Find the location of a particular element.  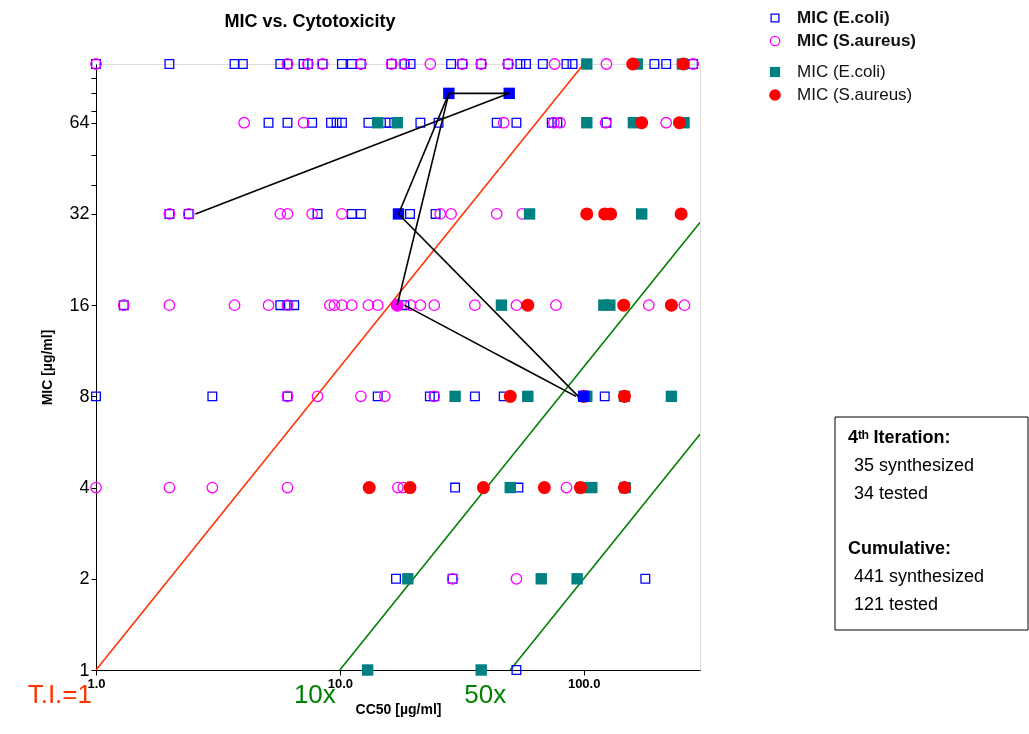

text: Cumulative: is located at coordinates (900, 548).